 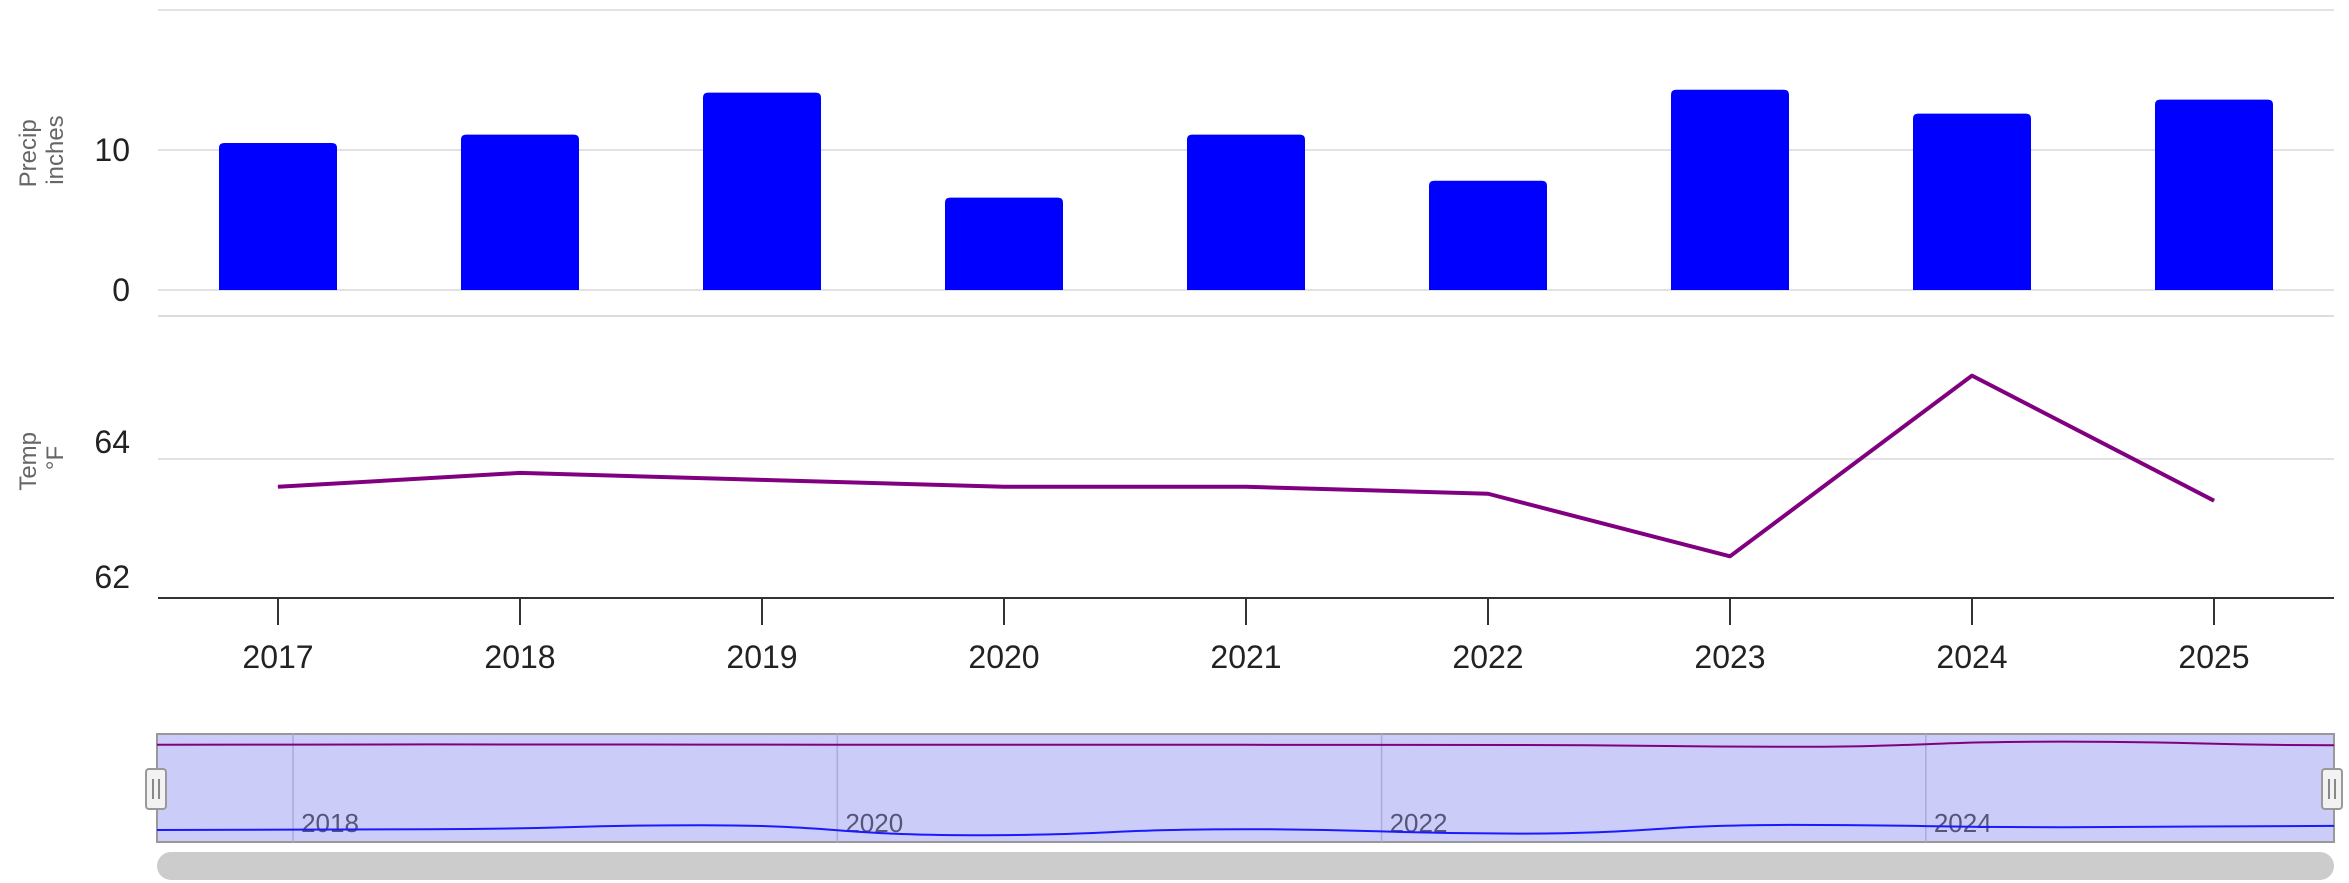 What do you see at coordinates (519, 657) in the screenshot?
I see `x-tick-label-2018: 2018` at bounding box center [519, 657].